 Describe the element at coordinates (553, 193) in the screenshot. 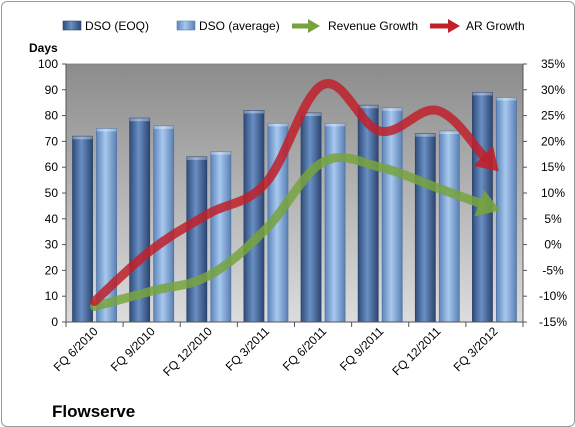

I see `right-tick-label-10: 10%` at that location.